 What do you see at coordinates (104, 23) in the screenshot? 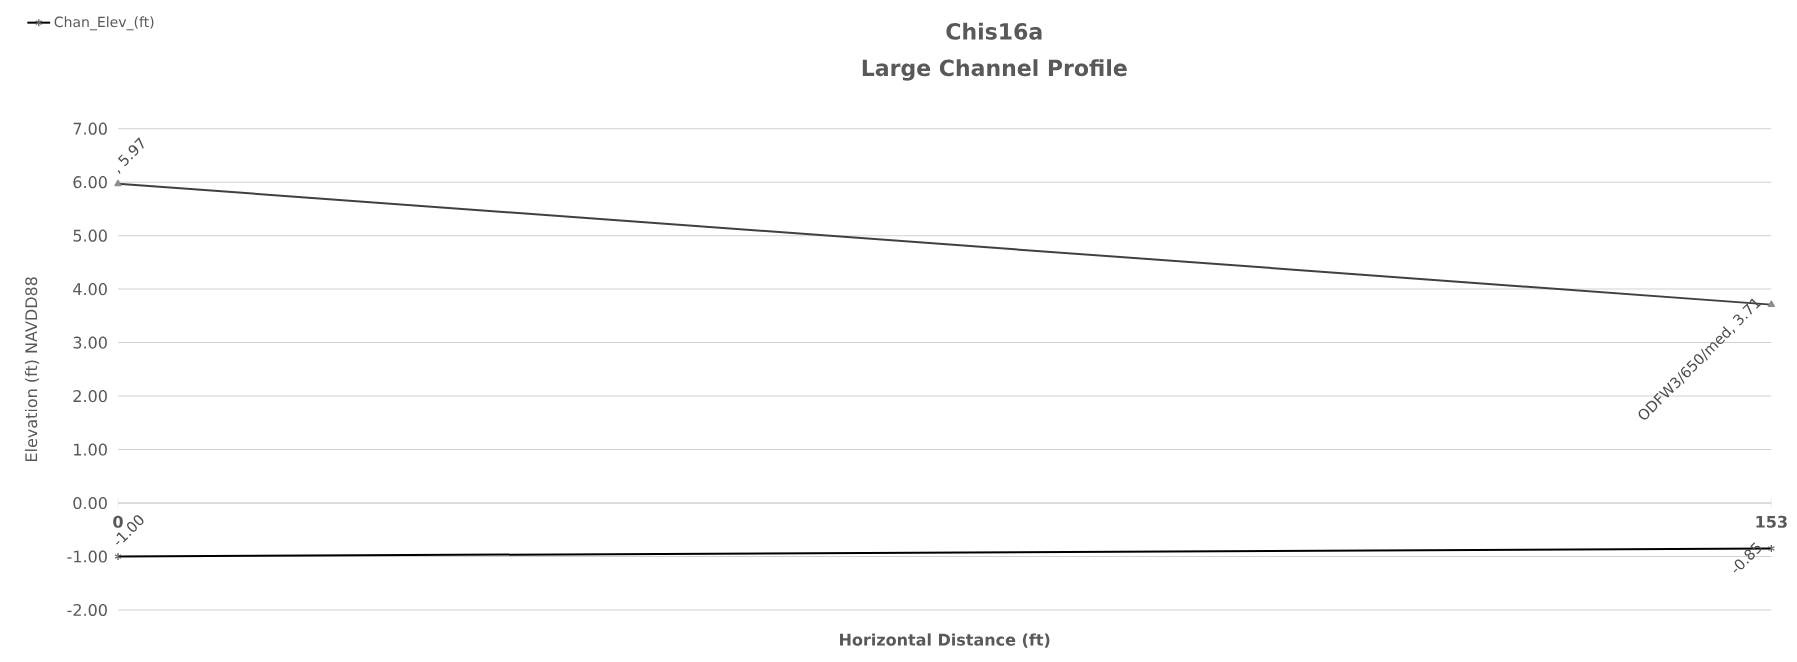
I see `legend-label: Chan_Elev_(ft)` at bounding box center [104, 23].